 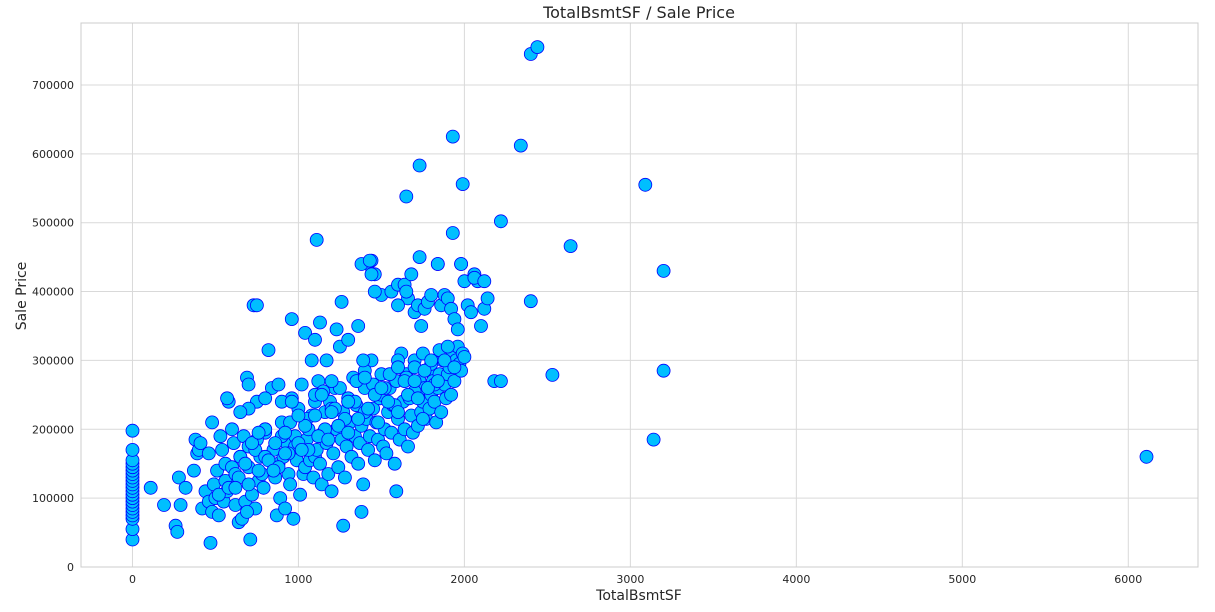 I want to click on x-tick-label: 2000, so click(x=464, y=579).